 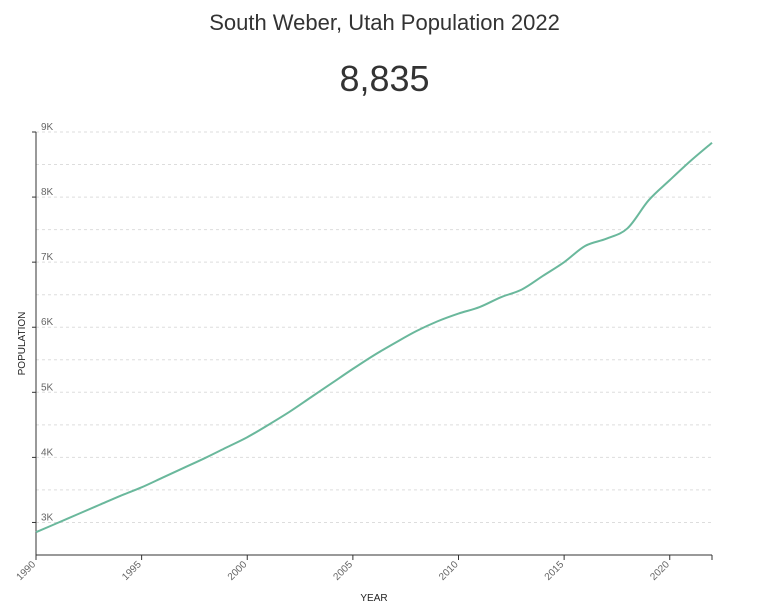 I want to click on x-axis-title: YEAR, so click(x=373, y=598).